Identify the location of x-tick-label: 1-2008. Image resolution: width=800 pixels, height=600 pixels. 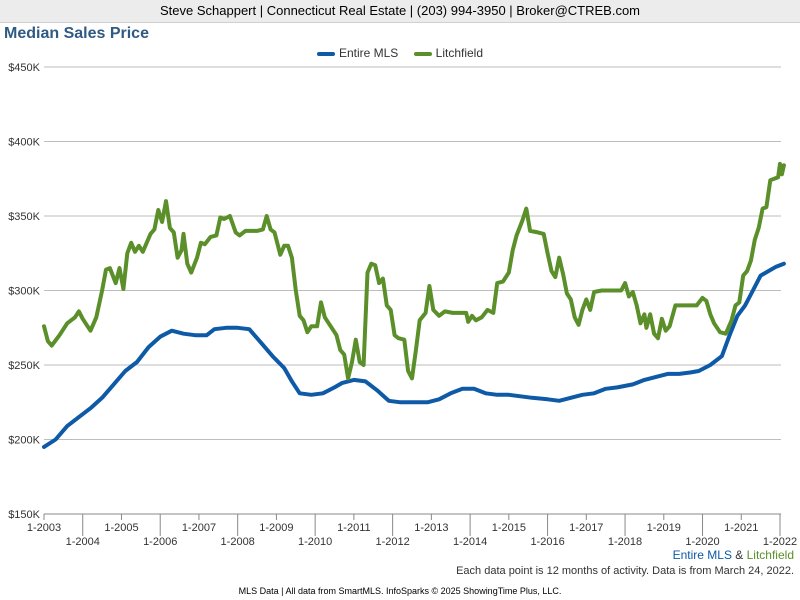
(238, 542).